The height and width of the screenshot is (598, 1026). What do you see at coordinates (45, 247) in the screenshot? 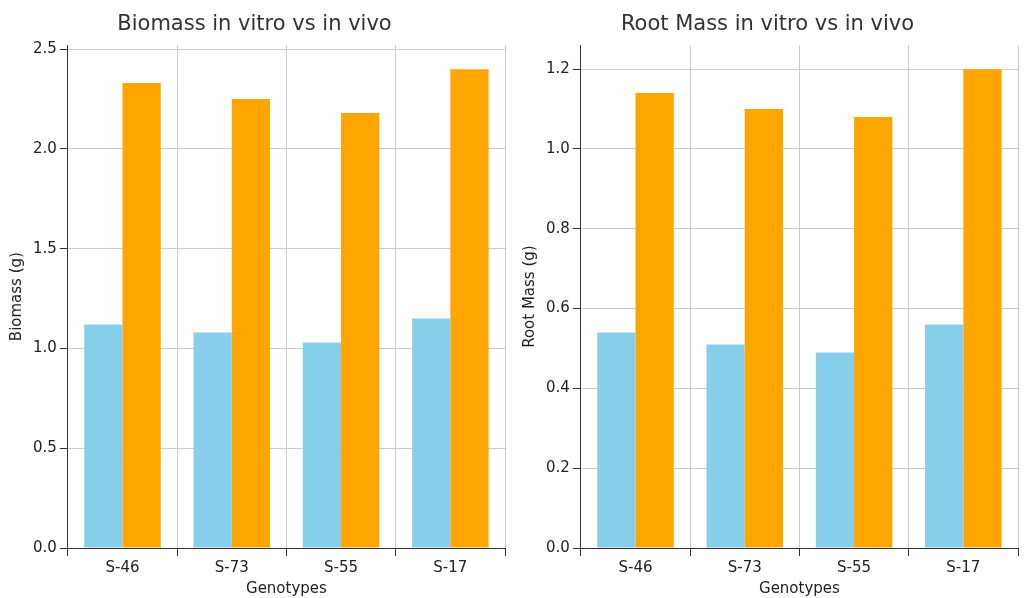
I see `y-tick-label: 1.5` at bounding box center [45, 247].